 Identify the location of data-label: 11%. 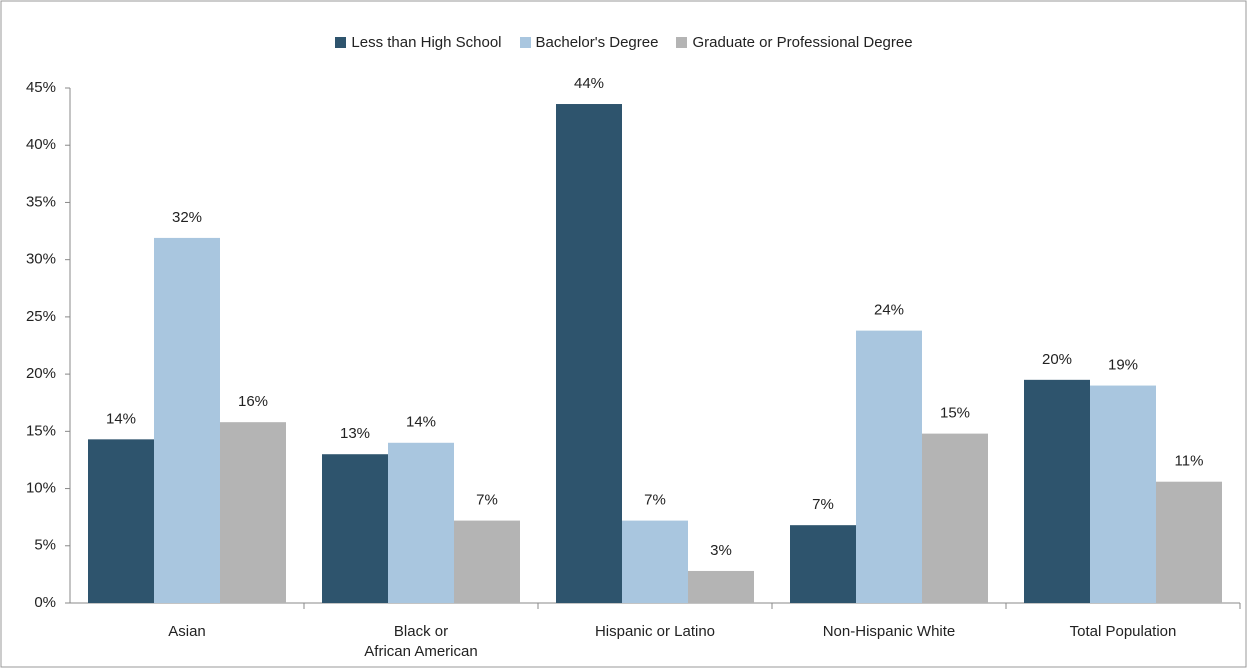
(1189, 461).